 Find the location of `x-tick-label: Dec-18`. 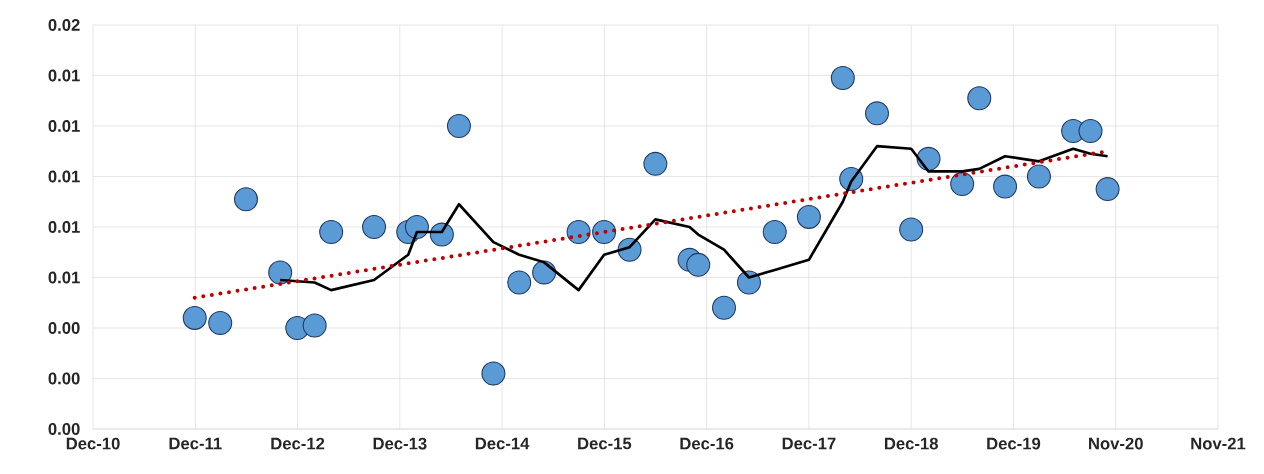

x-tick-label: Dec-18 is located at coordinates (911, 443).